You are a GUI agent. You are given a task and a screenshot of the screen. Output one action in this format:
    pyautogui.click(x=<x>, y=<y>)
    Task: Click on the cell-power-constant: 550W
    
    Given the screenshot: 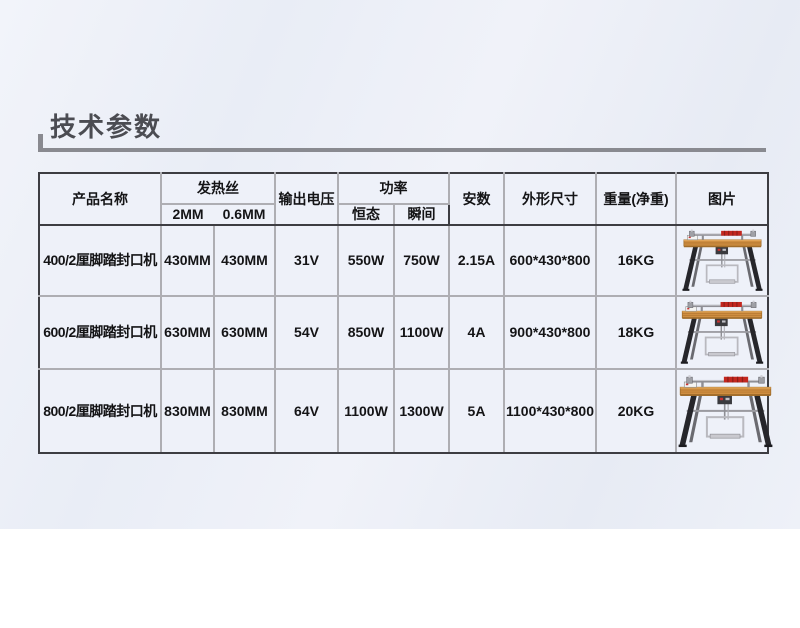 What is the action you would take?
    pyautogui.click(x=366, y=261)
    